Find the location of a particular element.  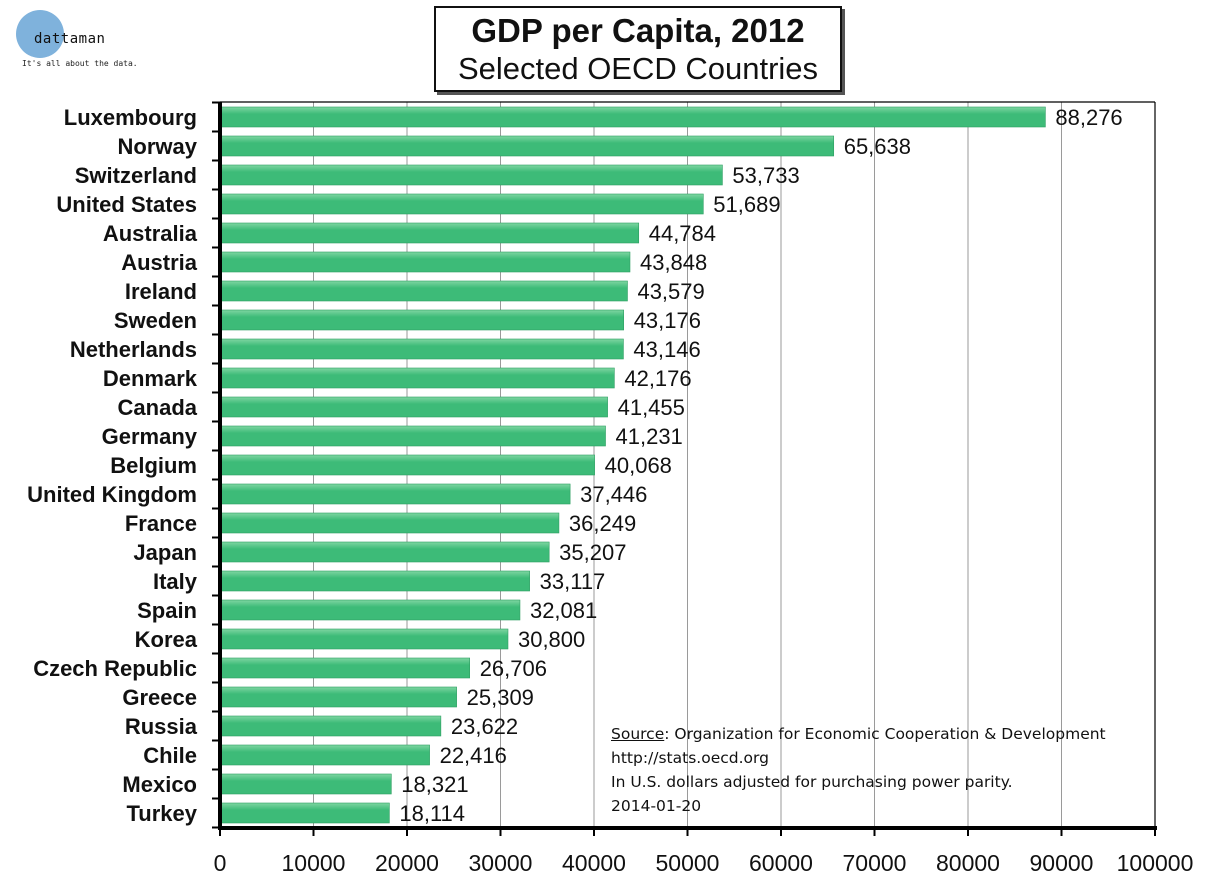

category-label: Czech Republic is located at coordinates (115, 668).